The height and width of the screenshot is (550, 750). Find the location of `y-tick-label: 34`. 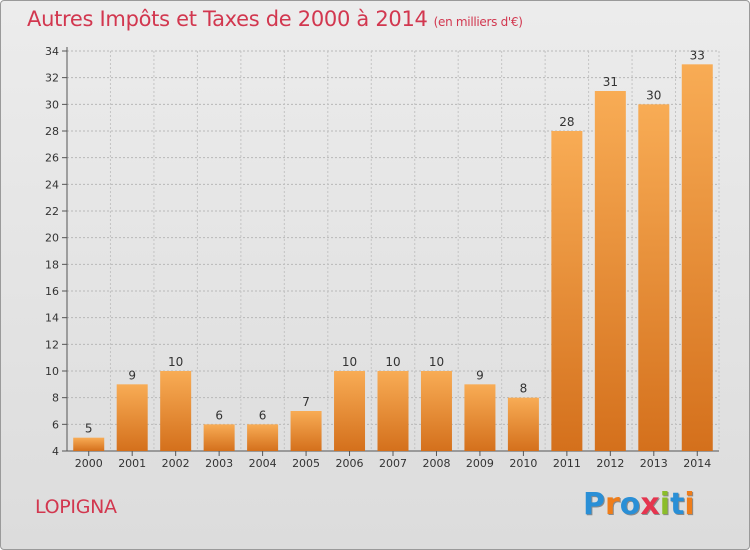

y-tick-label: 34 is located at coordinates (52, 51).